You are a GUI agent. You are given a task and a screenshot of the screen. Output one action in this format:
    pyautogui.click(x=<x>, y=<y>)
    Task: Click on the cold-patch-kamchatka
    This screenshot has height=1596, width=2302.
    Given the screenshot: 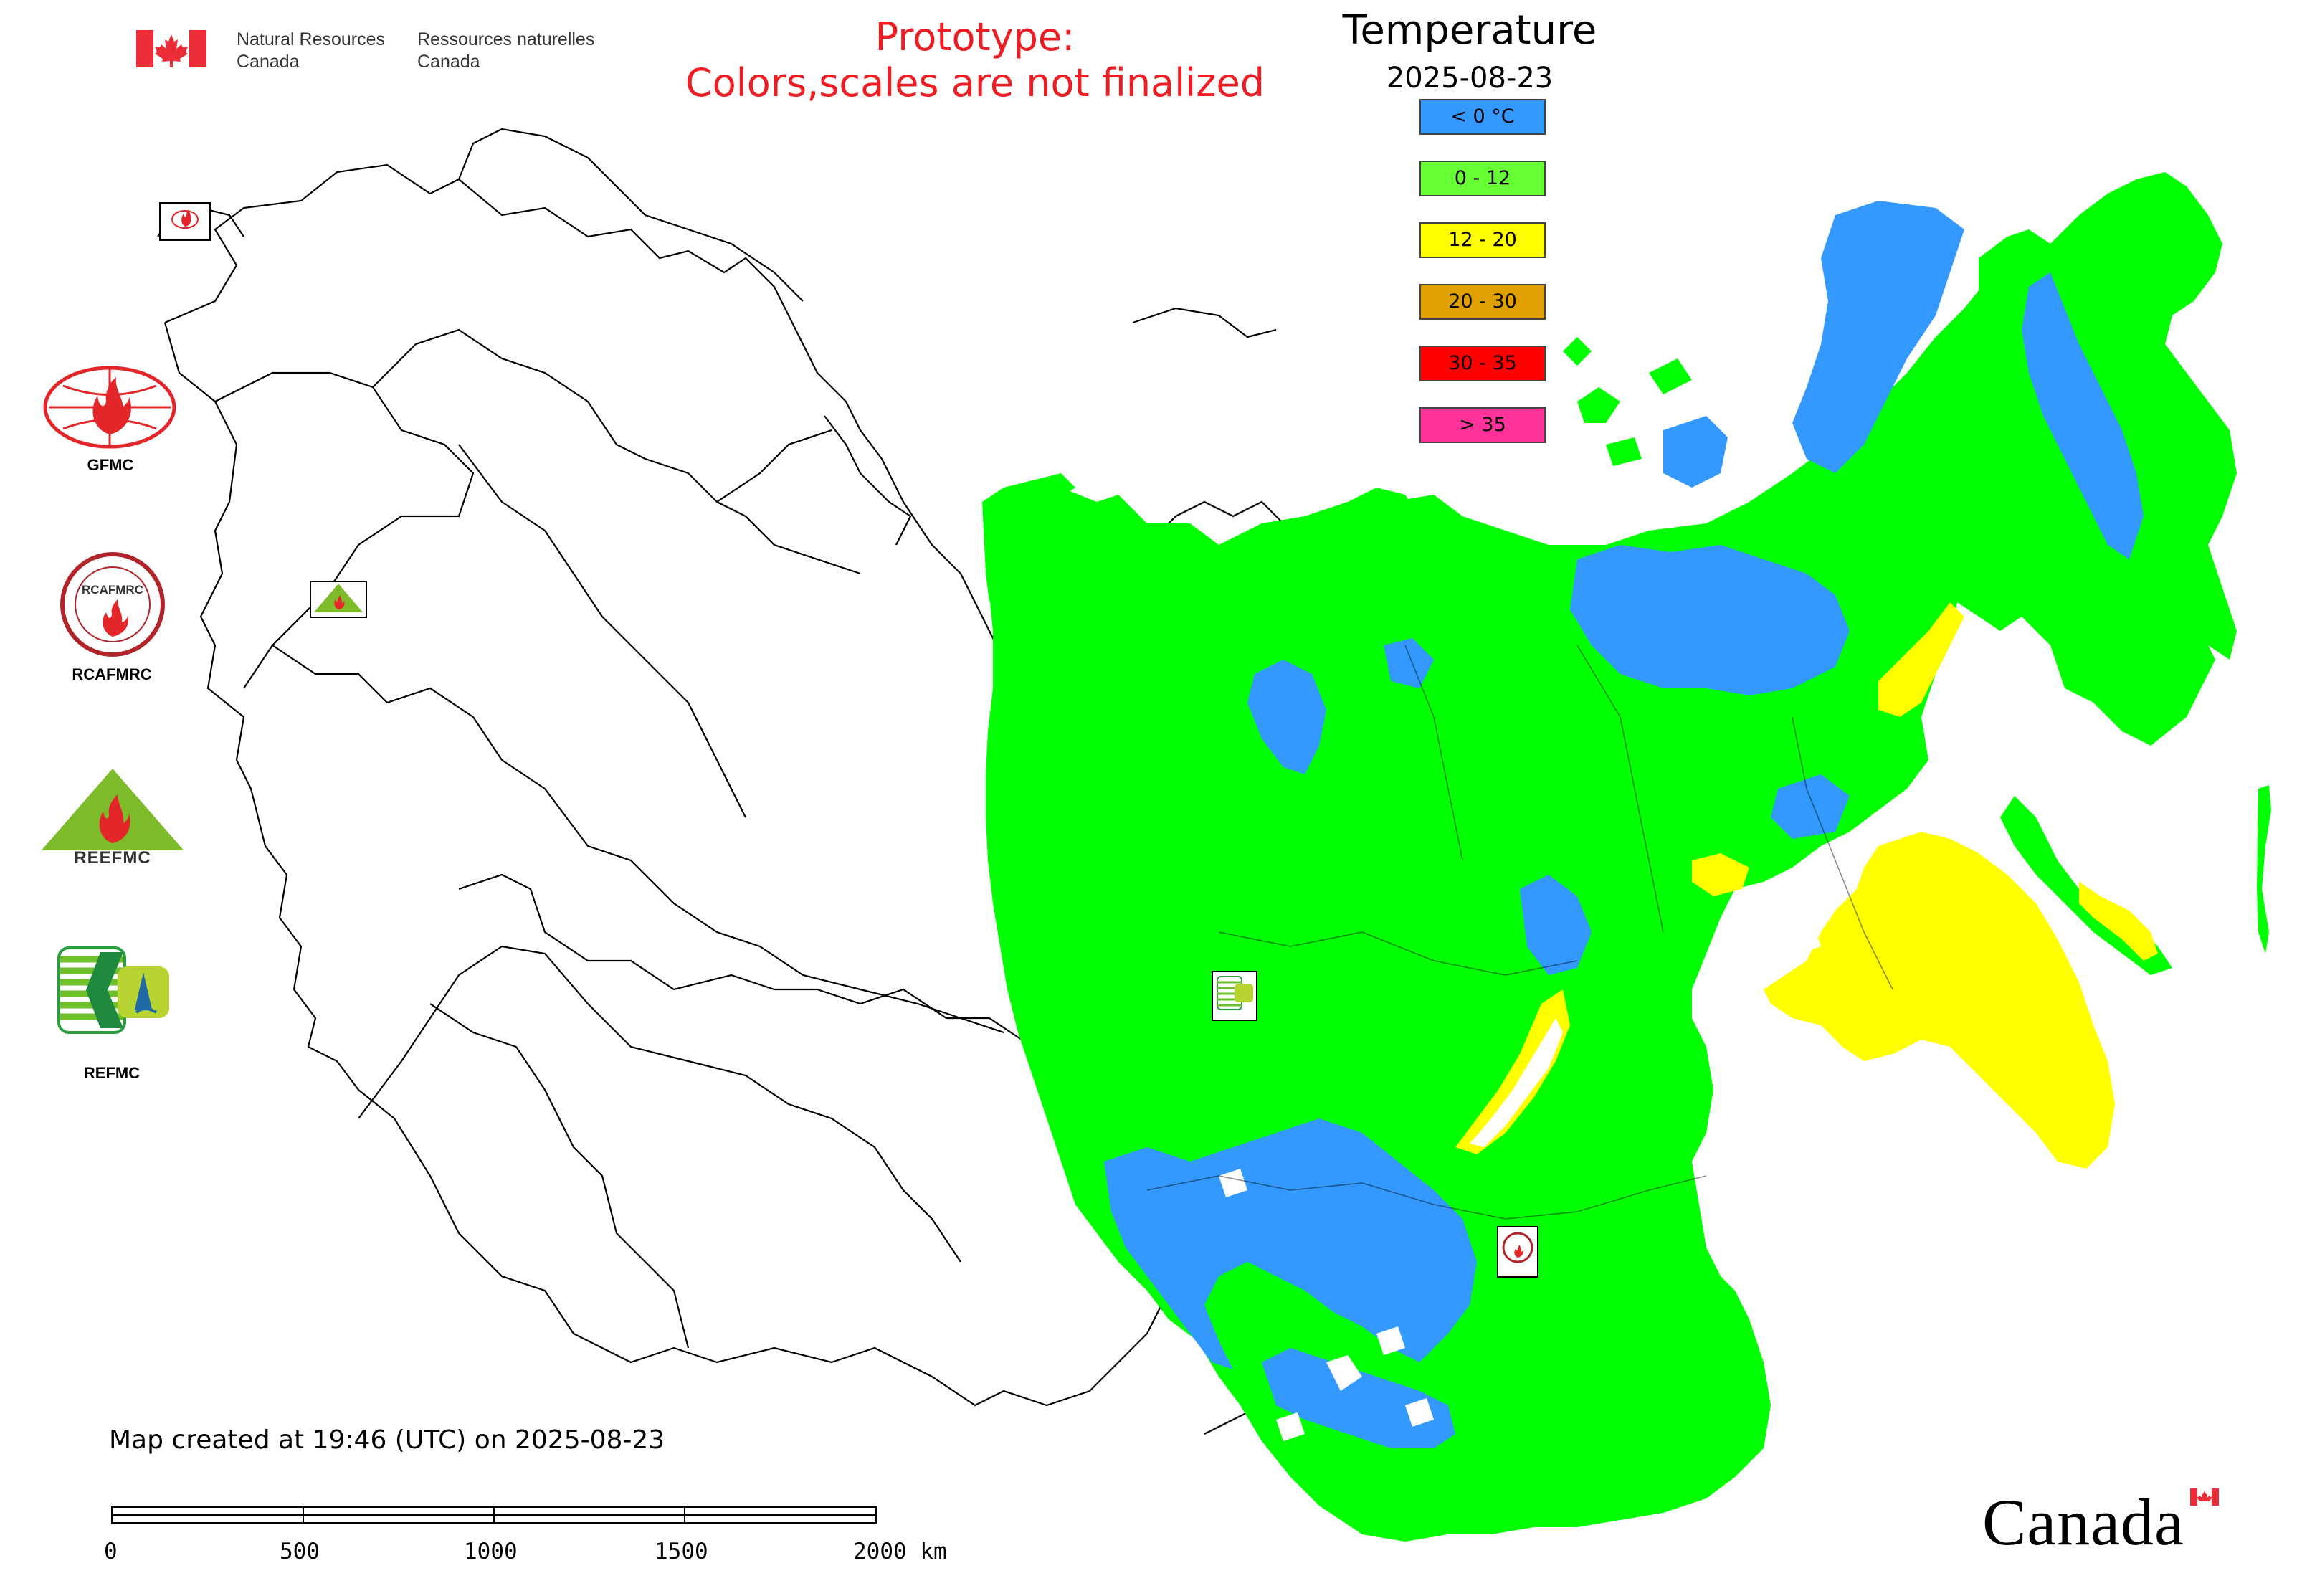 What is the action you would take?
    pyautogui.click(x=2083, y=415)
    